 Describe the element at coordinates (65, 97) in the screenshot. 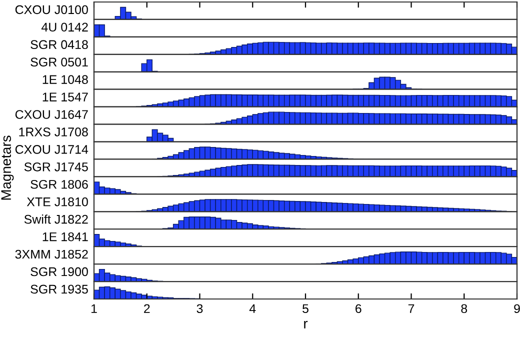

I see `y-axis-title: 1E 1547` at that location.